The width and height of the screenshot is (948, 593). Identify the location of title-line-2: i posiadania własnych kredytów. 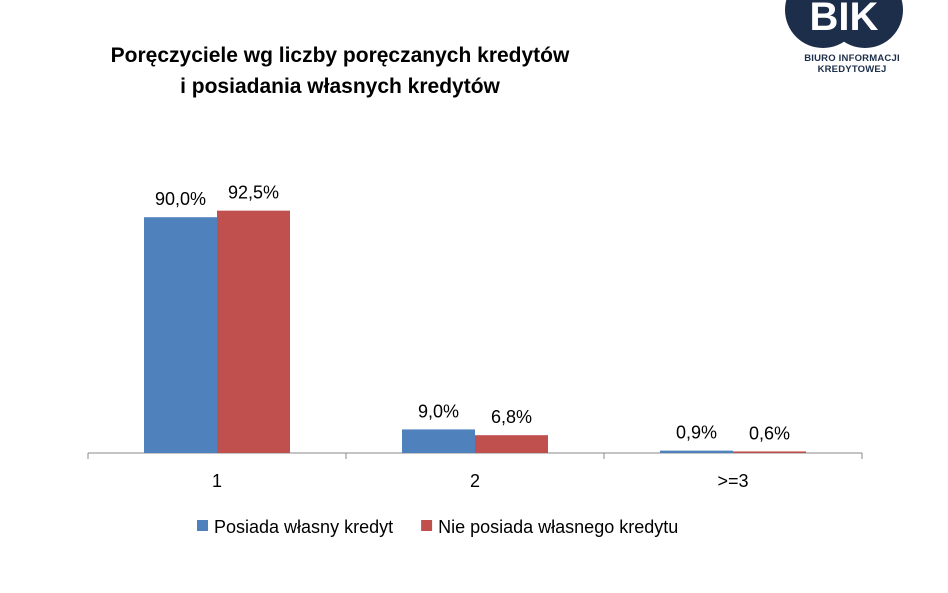
(340, 86).